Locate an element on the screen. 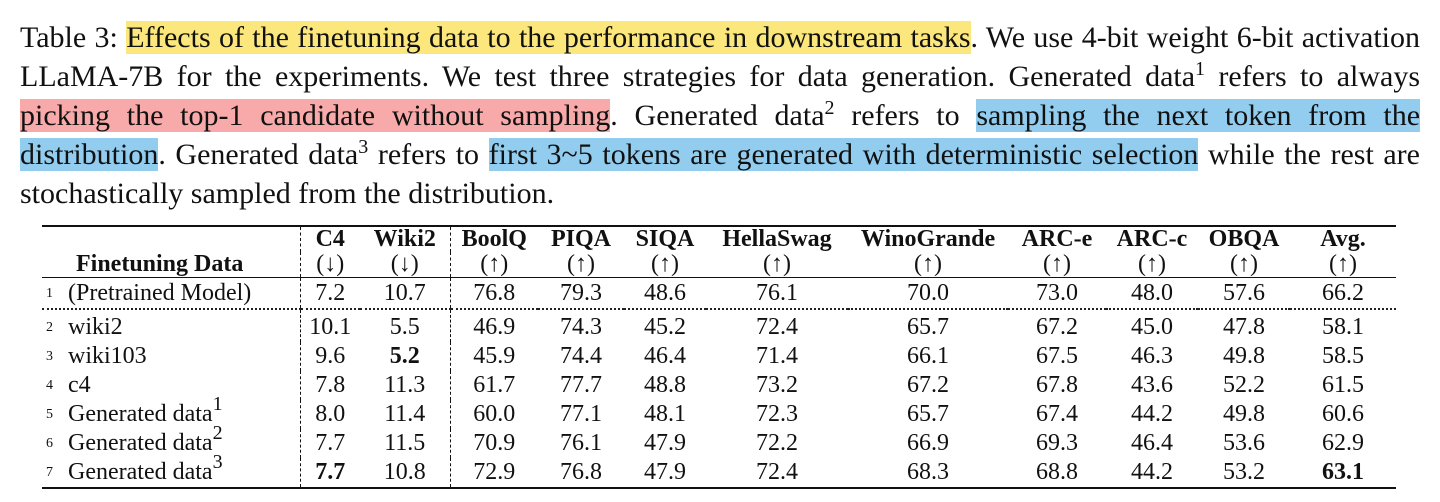  row-number: 1 is located at coordinates (49, 293).